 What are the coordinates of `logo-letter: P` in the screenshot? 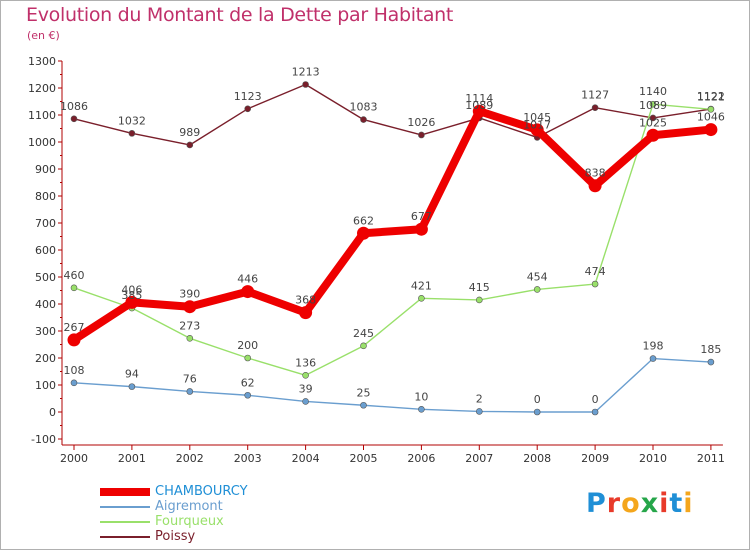 It's located at (596, 503).